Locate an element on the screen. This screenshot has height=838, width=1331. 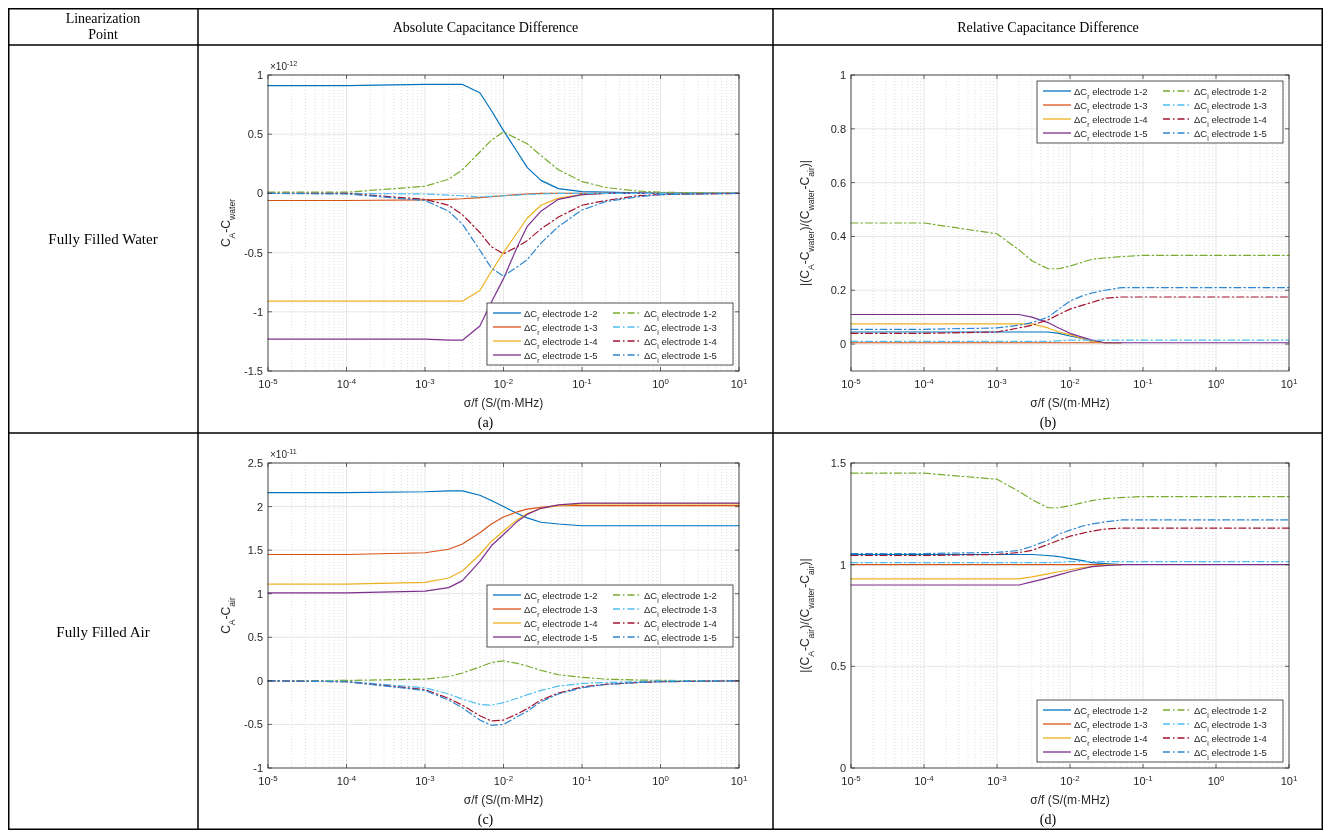
text: (d) is located at coordinates (1048, 820).